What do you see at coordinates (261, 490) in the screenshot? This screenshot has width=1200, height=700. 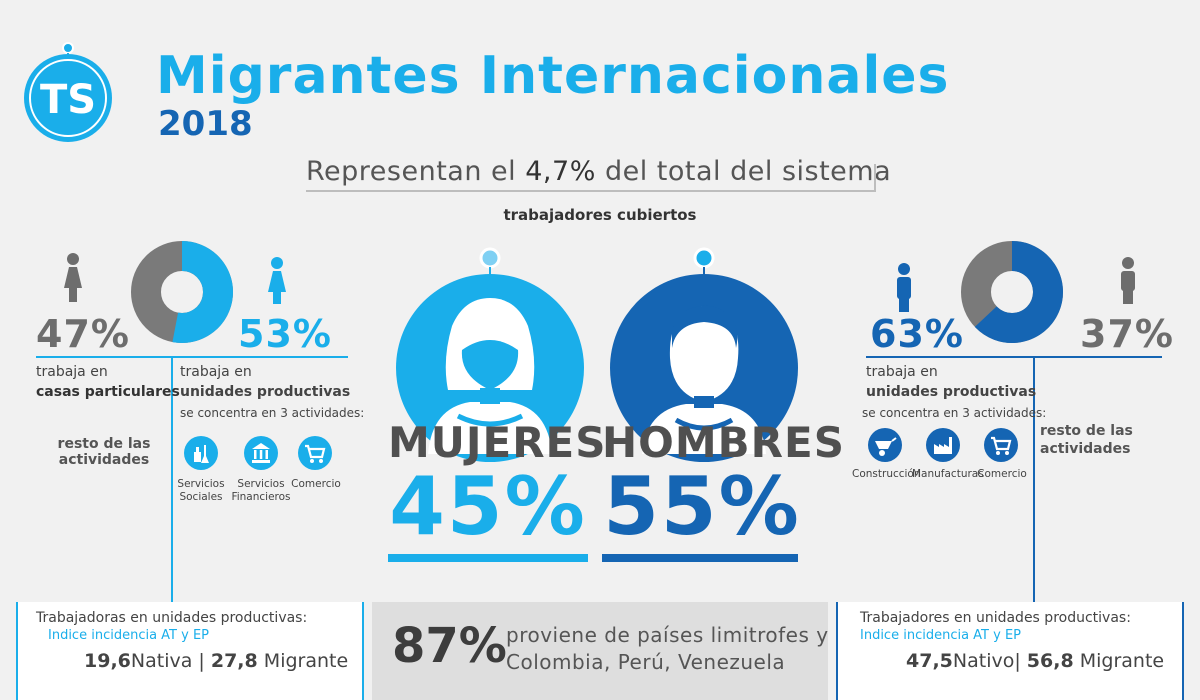 I see `activity-label: Servicios Financieros` at bounding box center [261, 490].